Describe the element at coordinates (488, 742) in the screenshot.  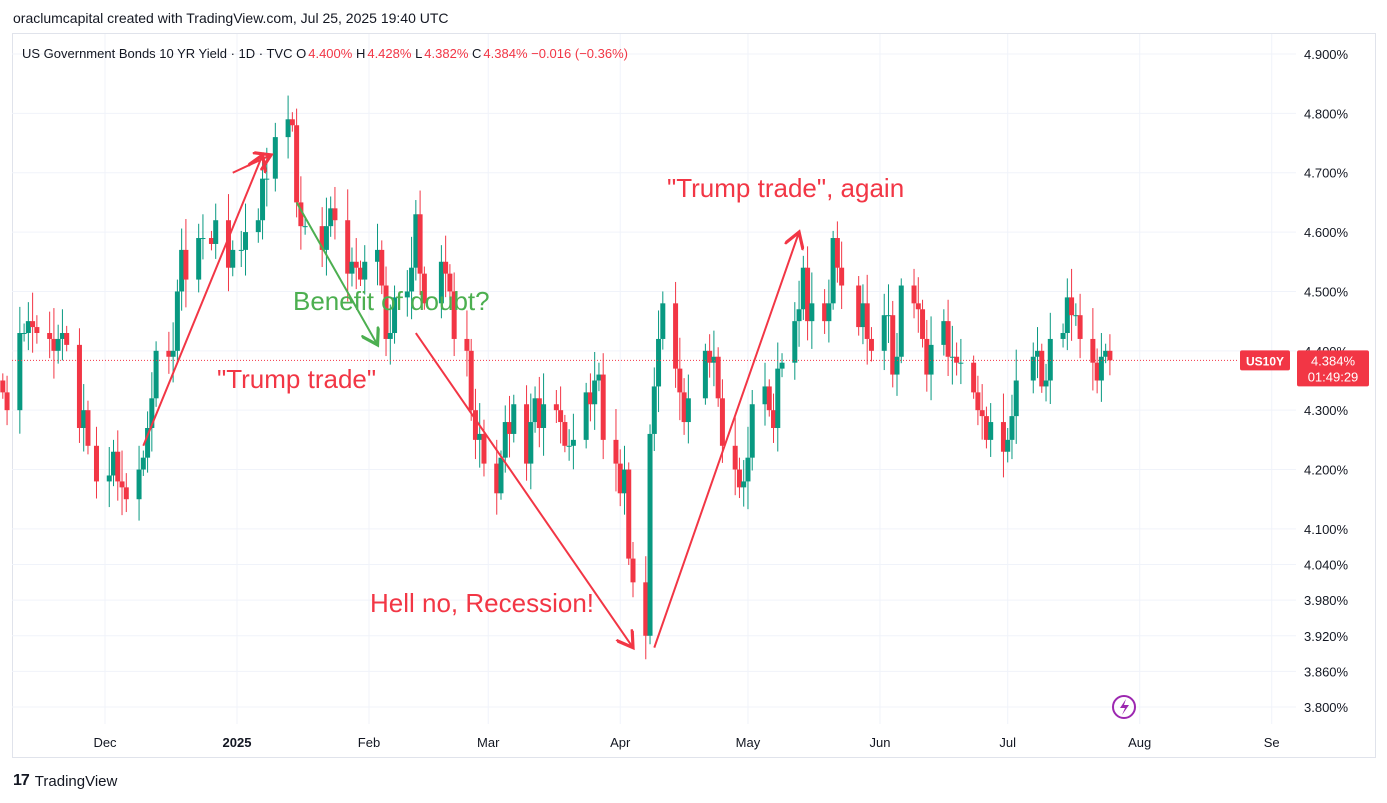
I see `time-tick-label: Mar` at that location.